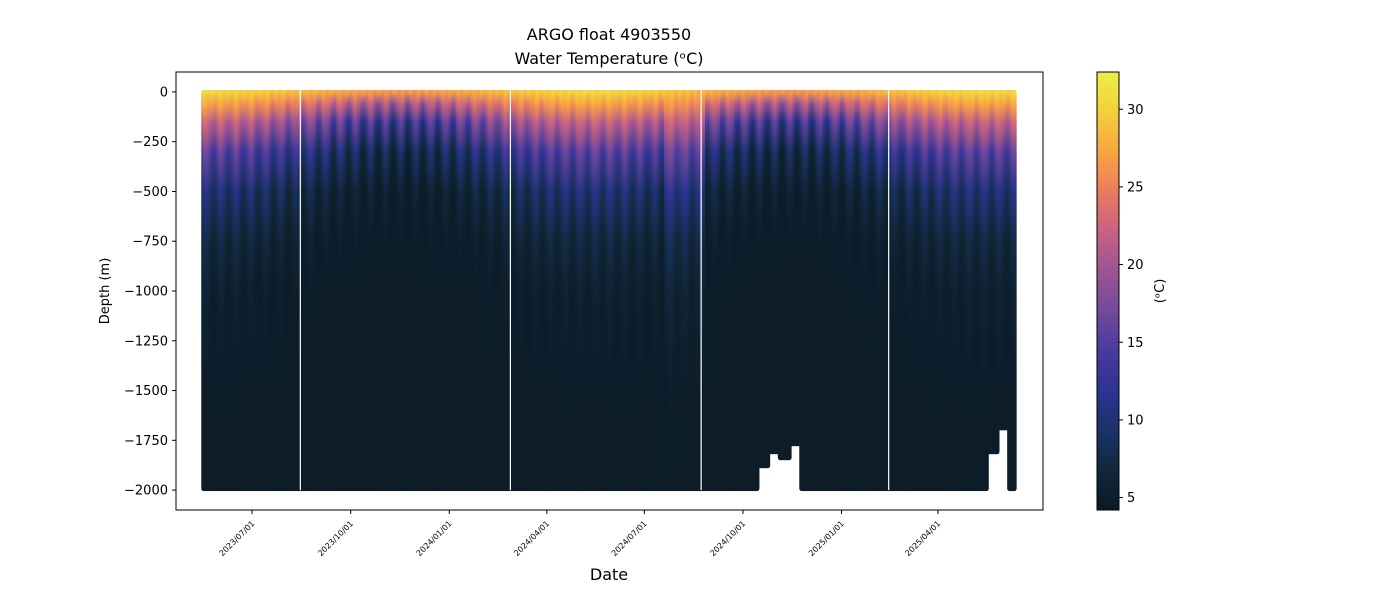 This screenshot has height=600, width=1400. I want to click on colorbar: 5 10 15 20 25 30 (ᵒC), so click(1132, 291).